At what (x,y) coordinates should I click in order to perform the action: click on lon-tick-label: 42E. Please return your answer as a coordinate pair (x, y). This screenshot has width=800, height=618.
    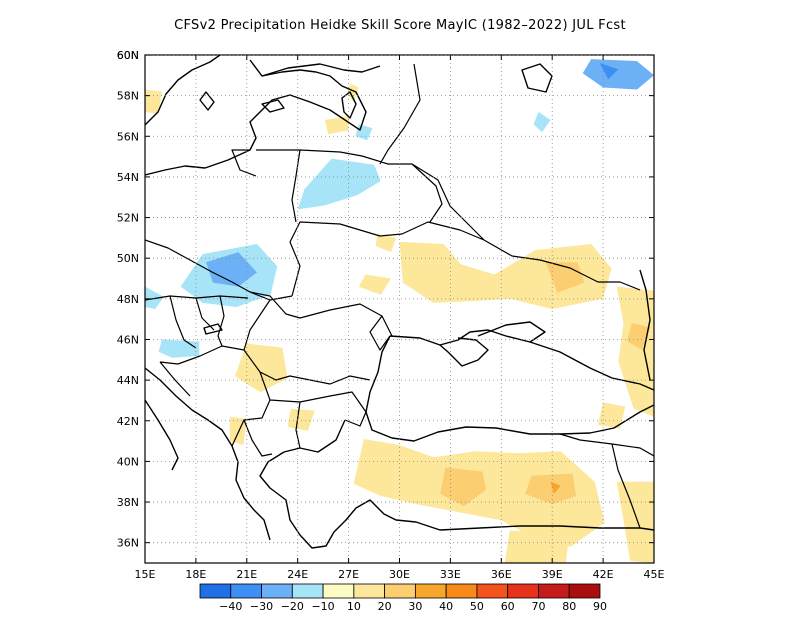
    Looking at the image, I should click on (603, 574).